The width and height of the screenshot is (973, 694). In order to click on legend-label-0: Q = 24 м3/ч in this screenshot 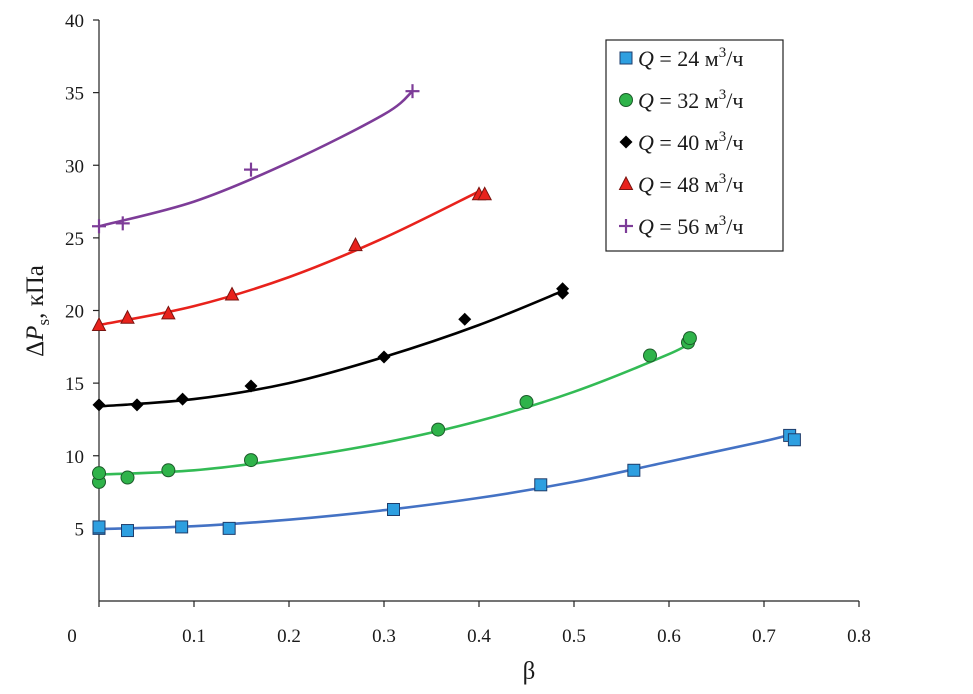, I will do `click(690, 58)`.